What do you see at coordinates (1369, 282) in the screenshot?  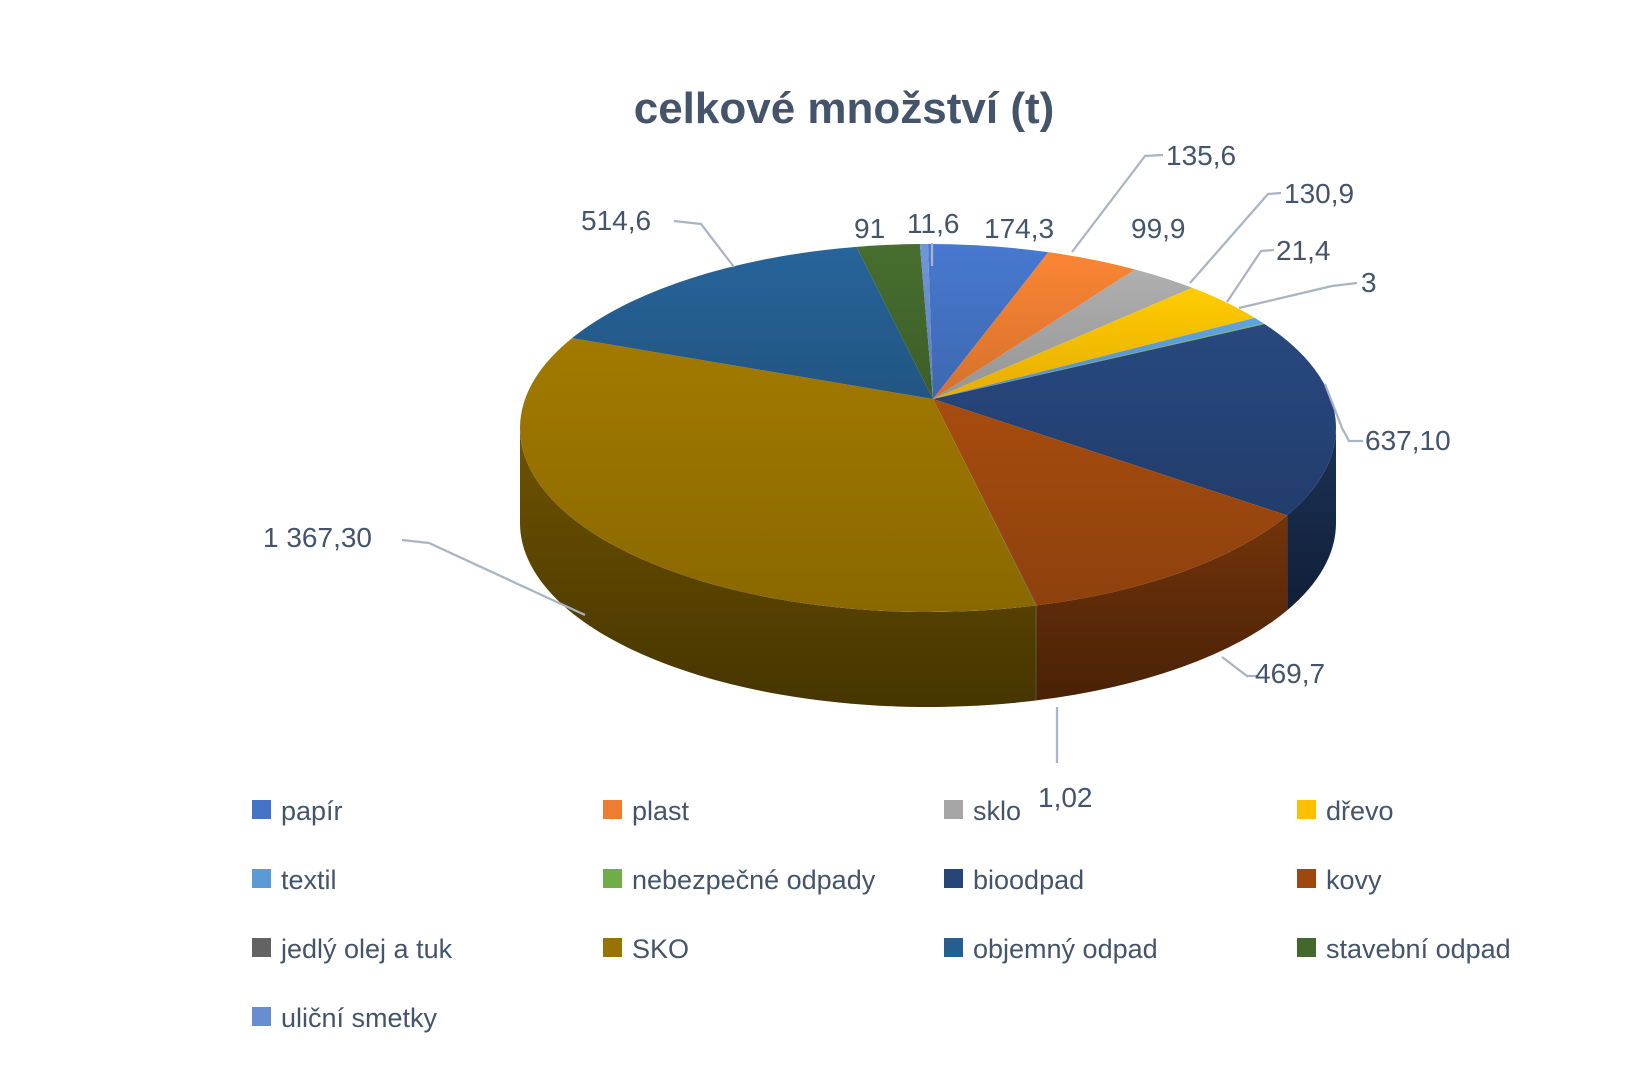 I see `data-label-nebezpecne-odpady: 3` at bounding box center [1369, 282].